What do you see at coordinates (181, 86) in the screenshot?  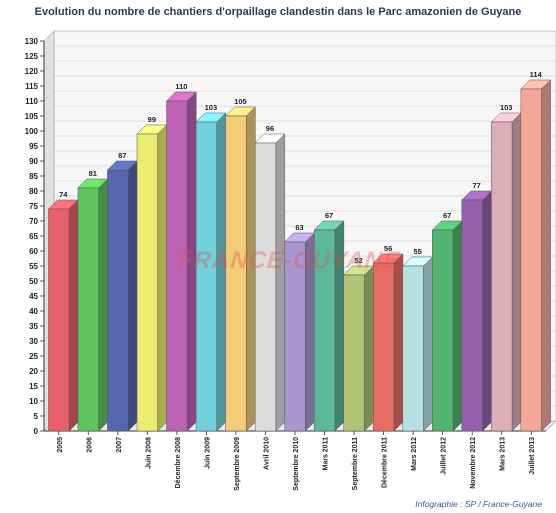 I see `data-label: 110` at bounding box center [181, 86].